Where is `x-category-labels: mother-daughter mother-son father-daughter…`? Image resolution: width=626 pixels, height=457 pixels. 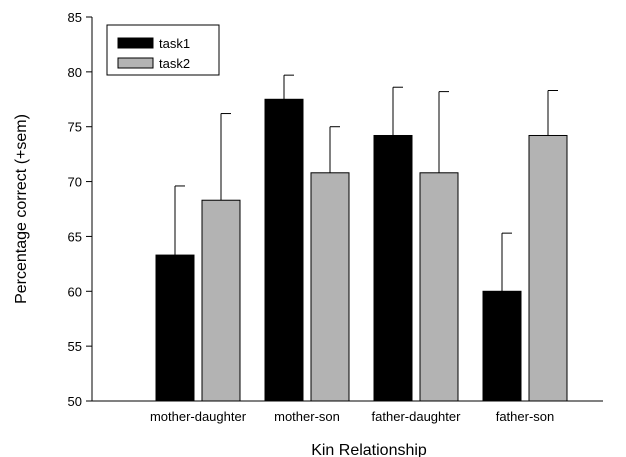 x-category-labels: mother-daughter mother-son father-daughter… is located at coordinates (352, 416).